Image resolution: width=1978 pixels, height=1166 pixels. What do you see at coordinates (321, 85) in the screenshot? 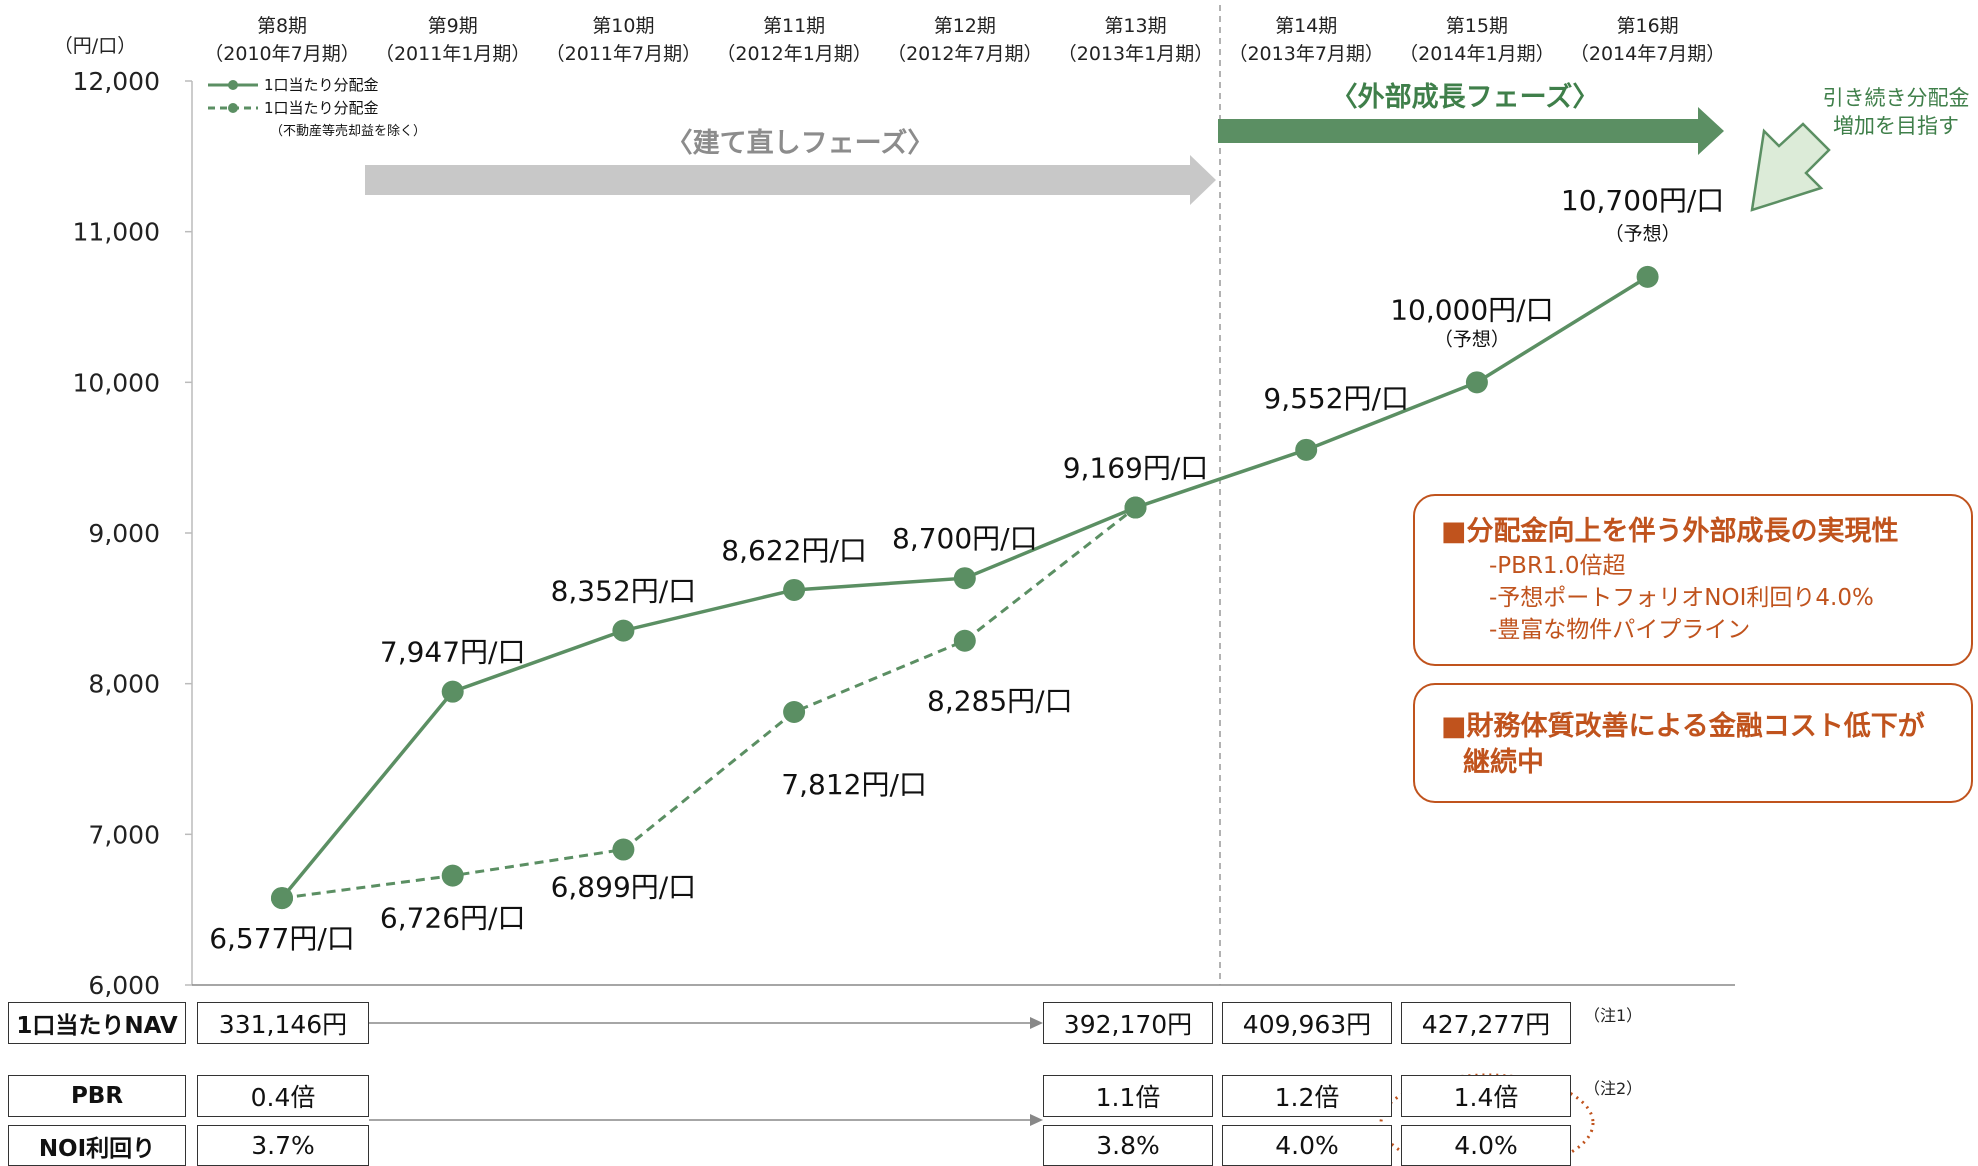
I see `legend-solid-label: 1口当たり分配金` at bounding box center [321, 85].